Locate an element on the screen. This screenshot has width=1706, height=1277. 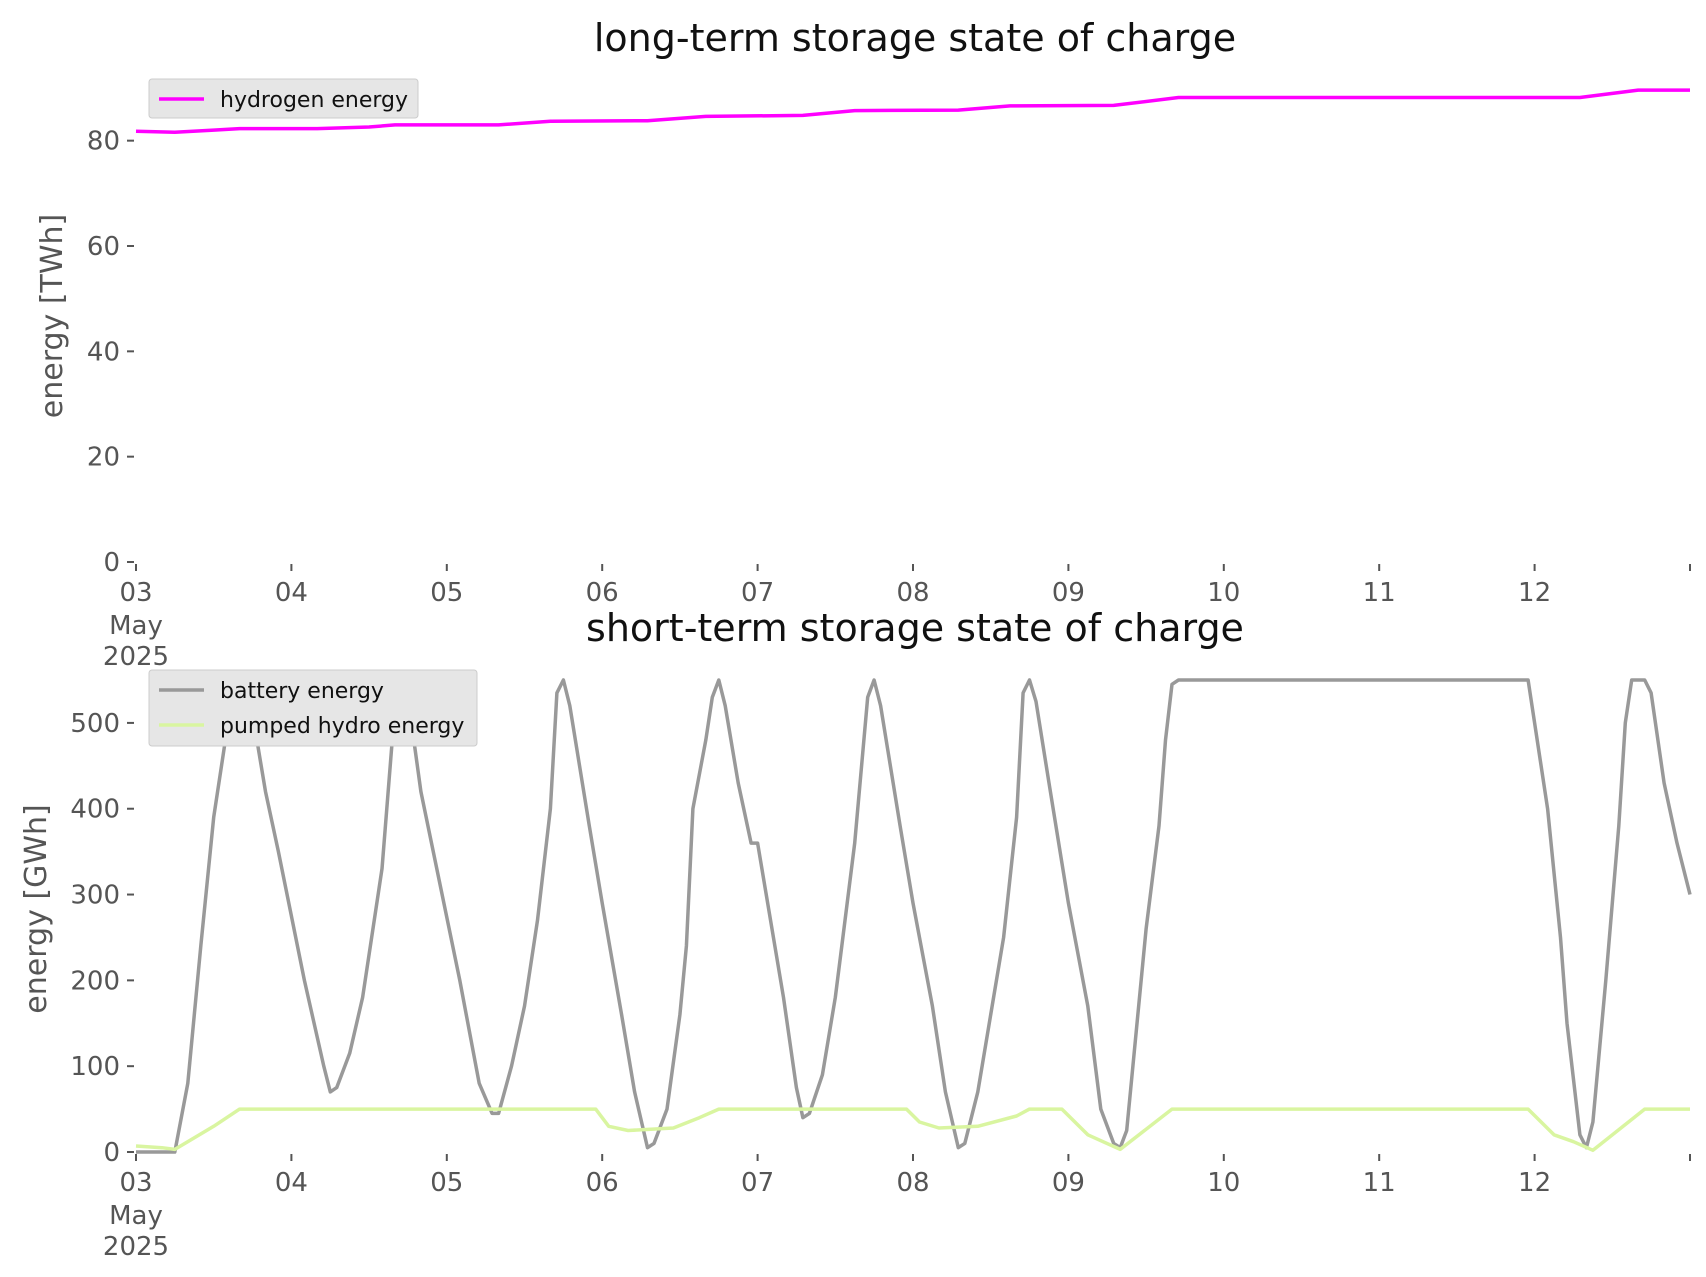
y-tick-label: 300 is located at coordinates (95, 896).